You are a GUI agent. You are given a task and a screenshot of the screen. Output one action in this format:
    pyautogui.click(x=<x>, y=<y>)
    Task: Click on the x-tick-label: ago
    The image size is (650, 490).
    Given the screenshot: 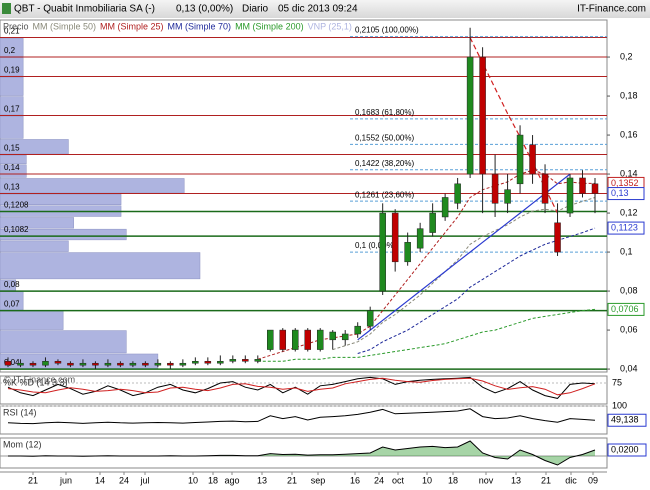 What is the action you would take?
    pyautogui.click(x=231, y=480)
    